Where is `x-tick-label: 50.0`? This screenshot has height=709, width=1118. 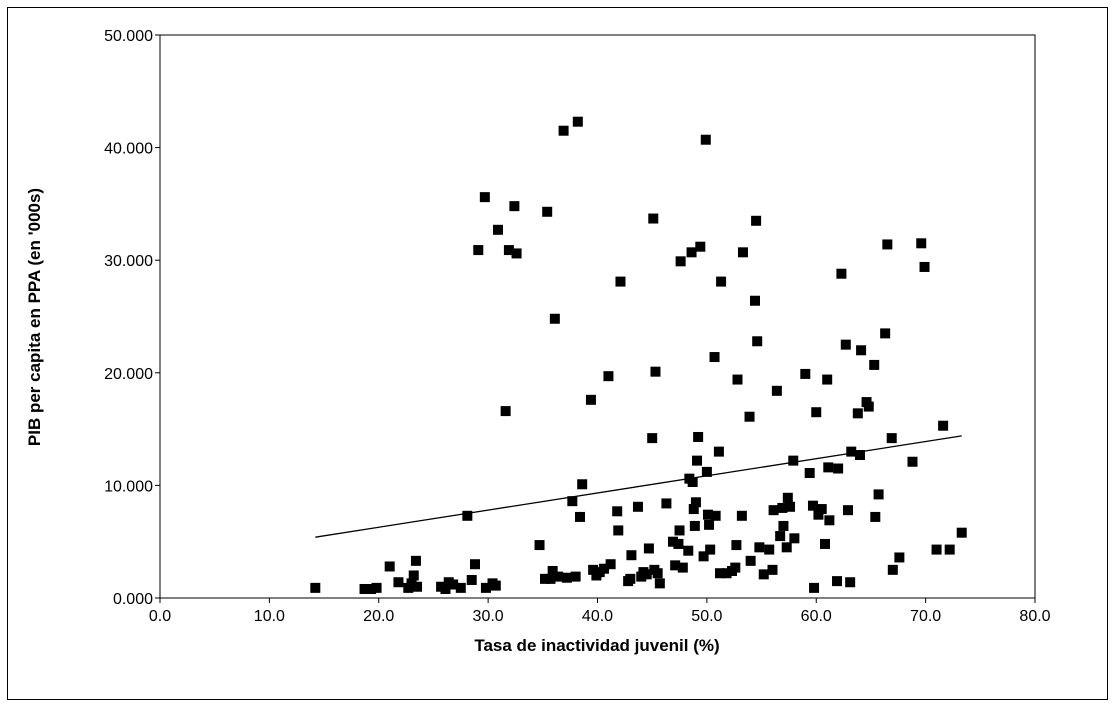
x-tick-label: 50.0 is located at coordinates (706, 616).